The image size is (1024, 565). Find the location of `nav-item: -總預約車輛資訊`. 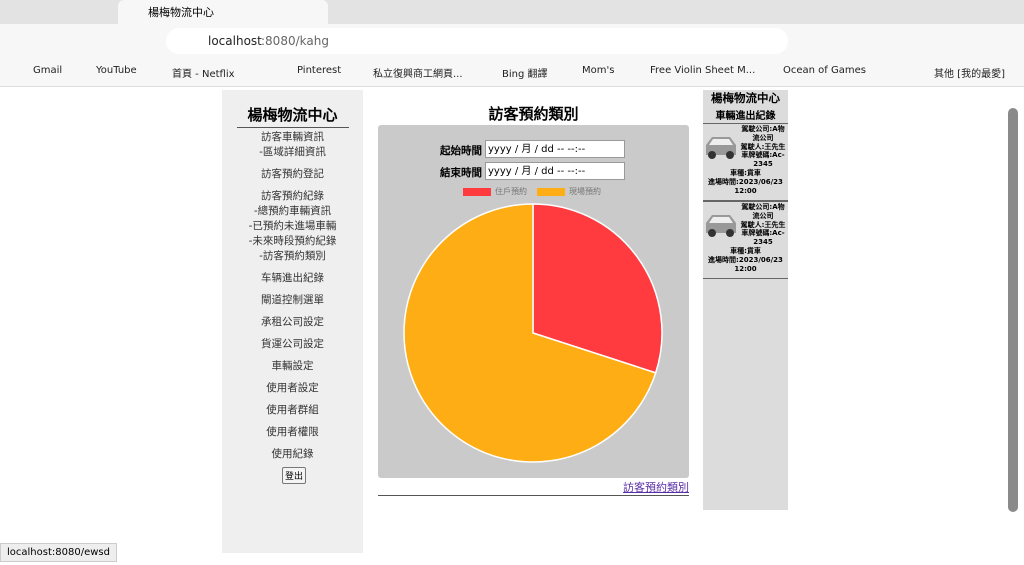

nav-item: -總預約車輛資訊 is located at coordinates (292, 211).